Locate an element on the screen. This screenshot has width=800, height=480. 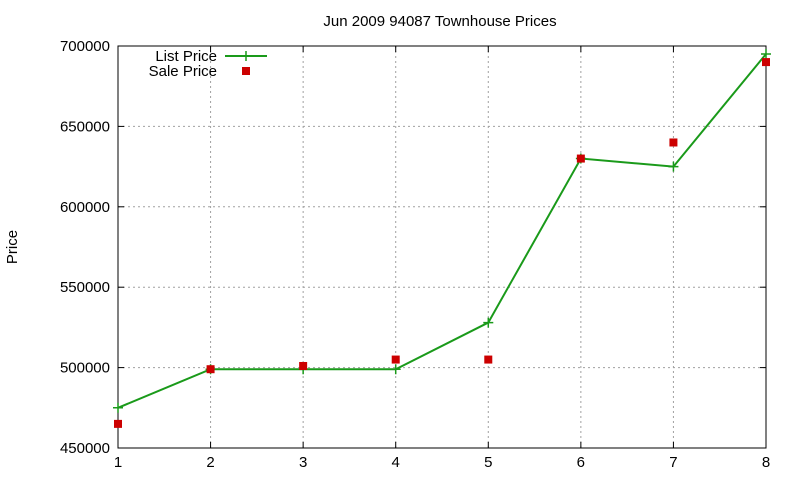
y-axis-label: Price is located at coordinates (12, 247).